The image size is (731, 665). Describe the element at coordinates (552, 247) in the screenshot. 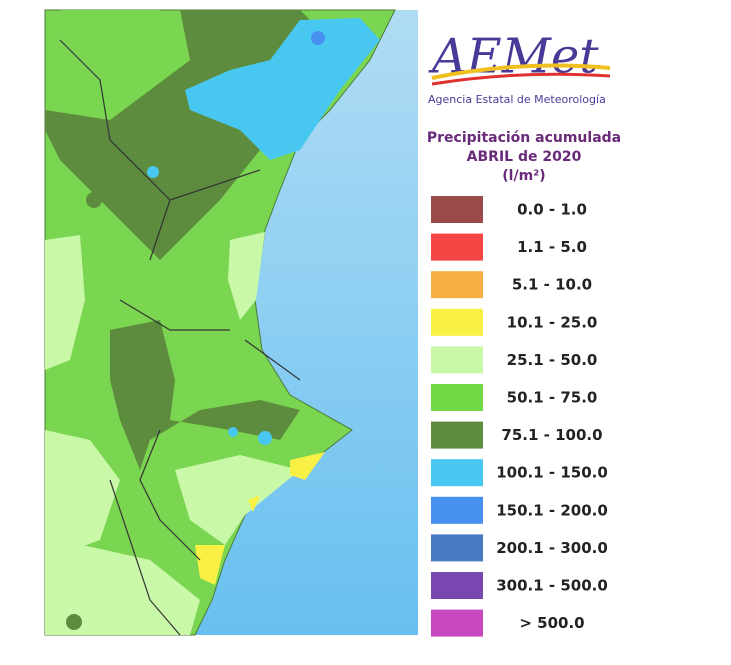

I see `legend-label: 1.1 - 5.0` at that location.